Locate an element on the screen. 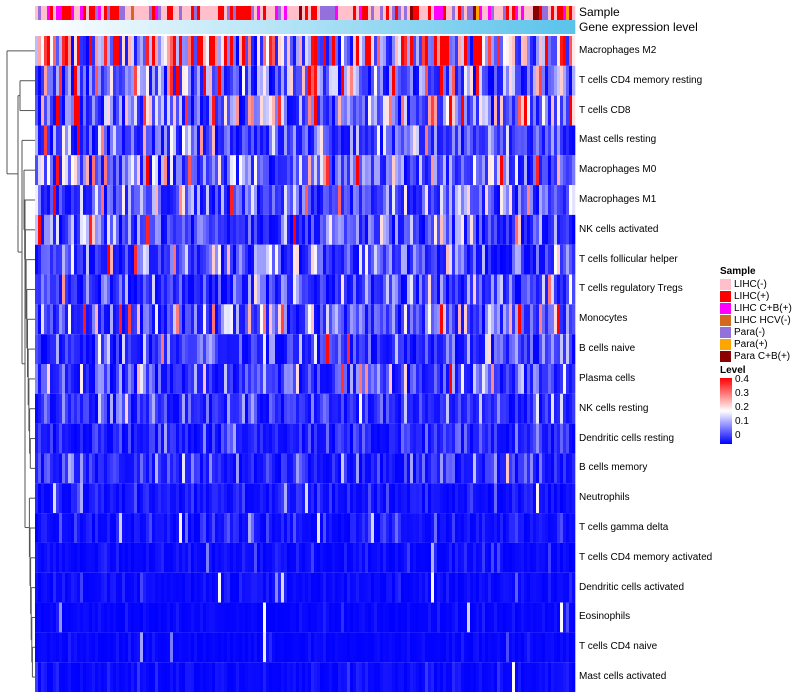 The image size is (800, 700). legend-label: LIHC C+B(+) is located at coordinates (763, 308).